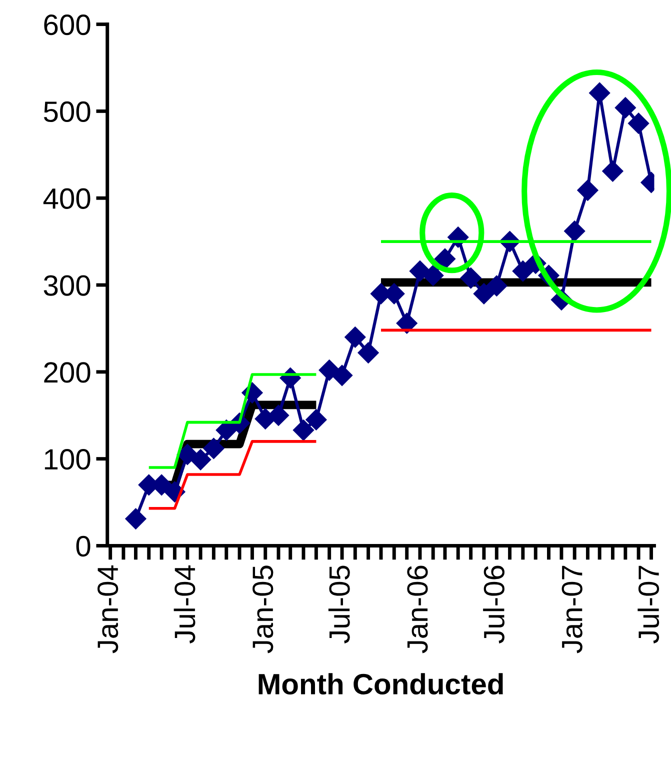 Image resolution: width=671 pixels, height=759 pixels. I want to click on y-tick-label: 200, so click(67, 372).